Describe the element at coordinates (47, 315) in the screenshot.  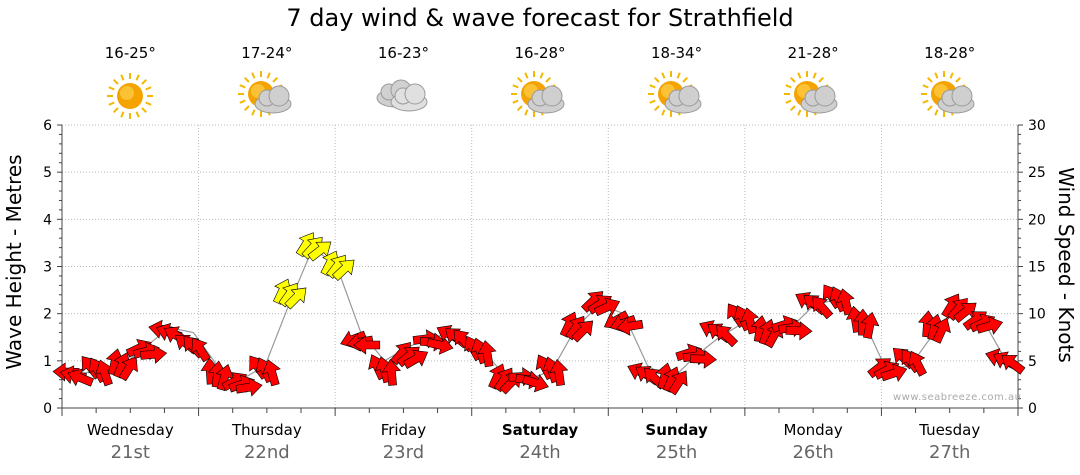
I see `y-left-tick-label: 2` at that location.